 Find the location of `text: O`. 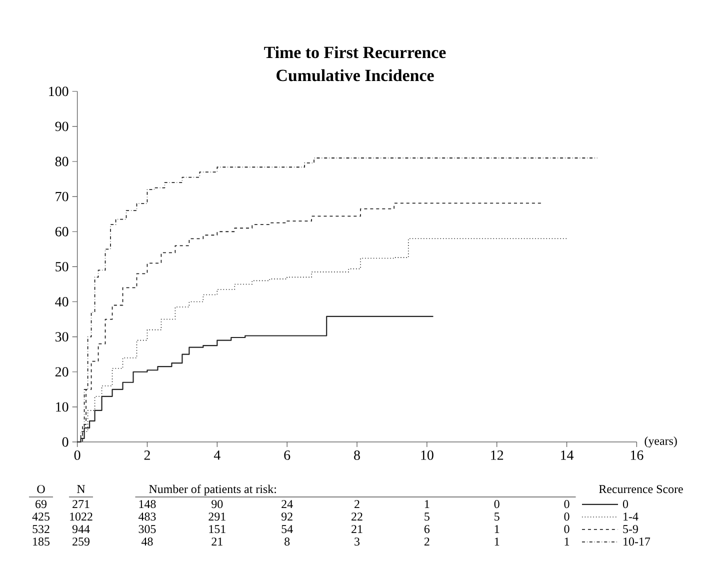

text: O is located at coordinates (41, 489).